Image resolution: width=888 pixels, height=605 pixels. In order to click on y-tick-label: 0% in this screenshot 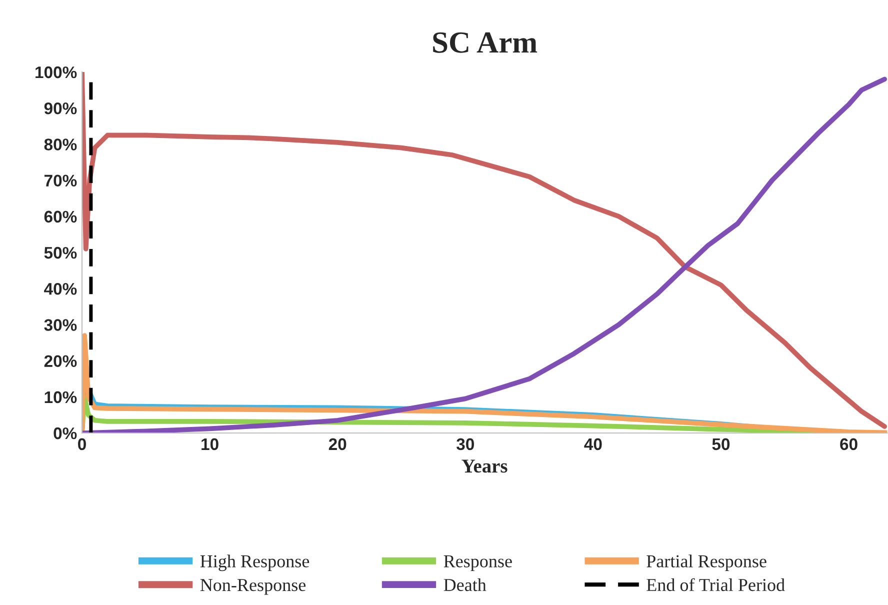, I will do `click(65, 433)`.